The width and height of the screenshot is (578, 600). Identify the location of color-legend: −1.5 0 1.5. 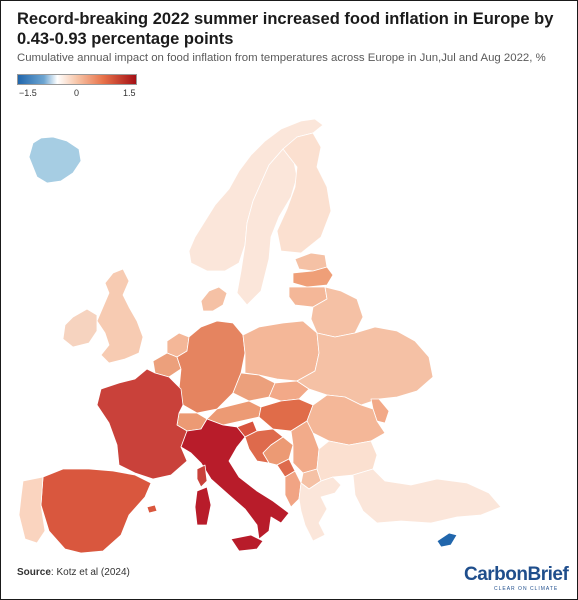
(78, 89).